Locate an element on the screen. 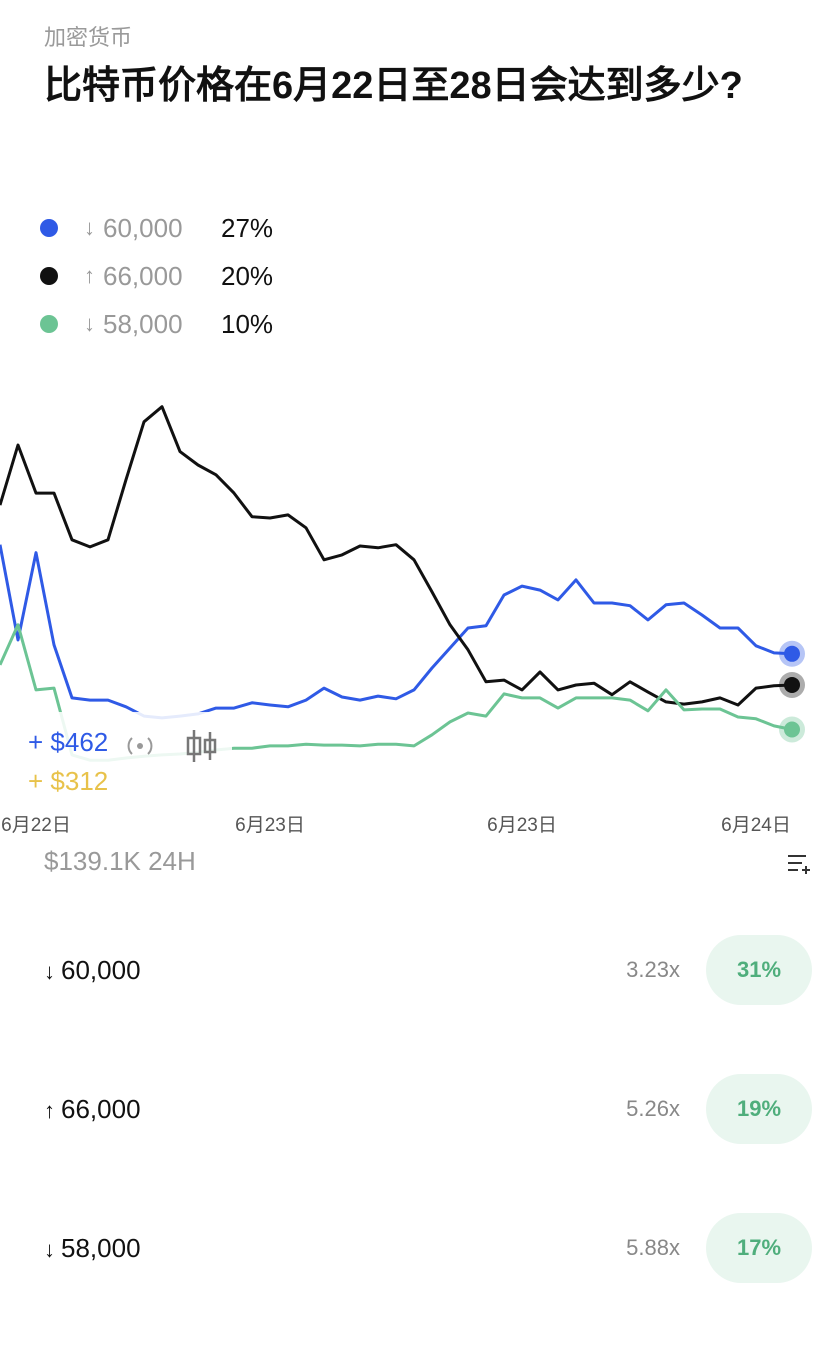 The image size is (828, 1361). x-tick-label: 6月22日 is located at coordinates (36, 825).